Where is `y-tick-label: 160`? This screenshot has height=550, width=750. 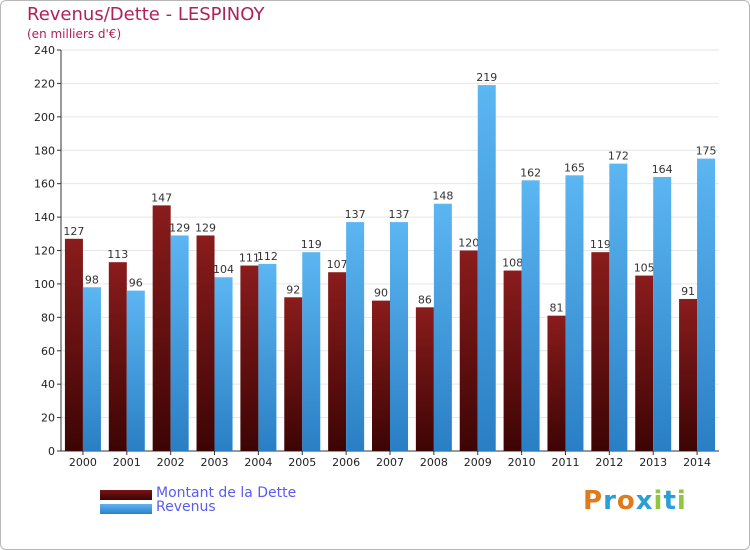 y-tick-label: 160 is located at coordinates (44, 184).